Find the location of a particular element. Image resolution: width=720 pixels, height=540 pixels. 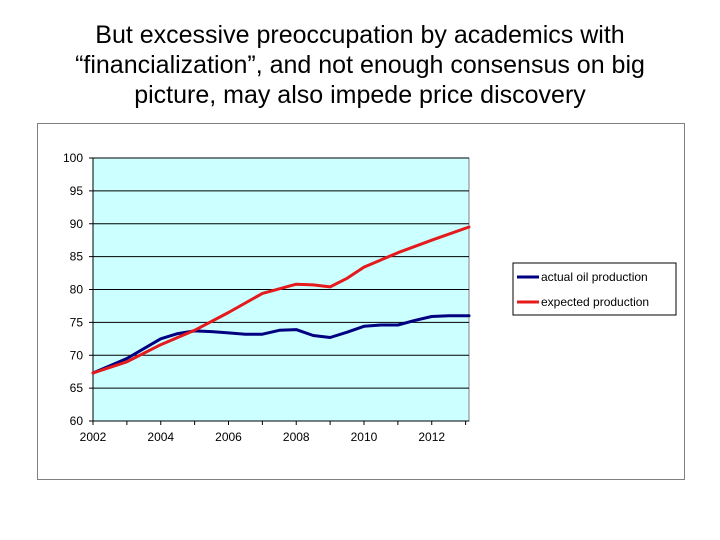

y-tick-label-95: 95 is located at coordinates (77, 191).